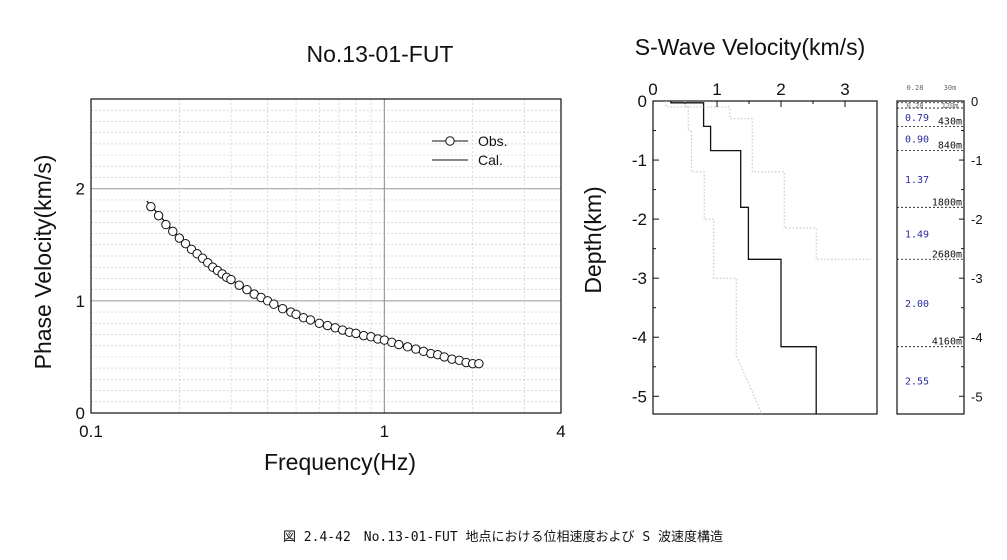  What do you see at coordinates (950, 121) in the screenshot?
I see `layer-depth-label: 430m` at bounding box center [950, 121].